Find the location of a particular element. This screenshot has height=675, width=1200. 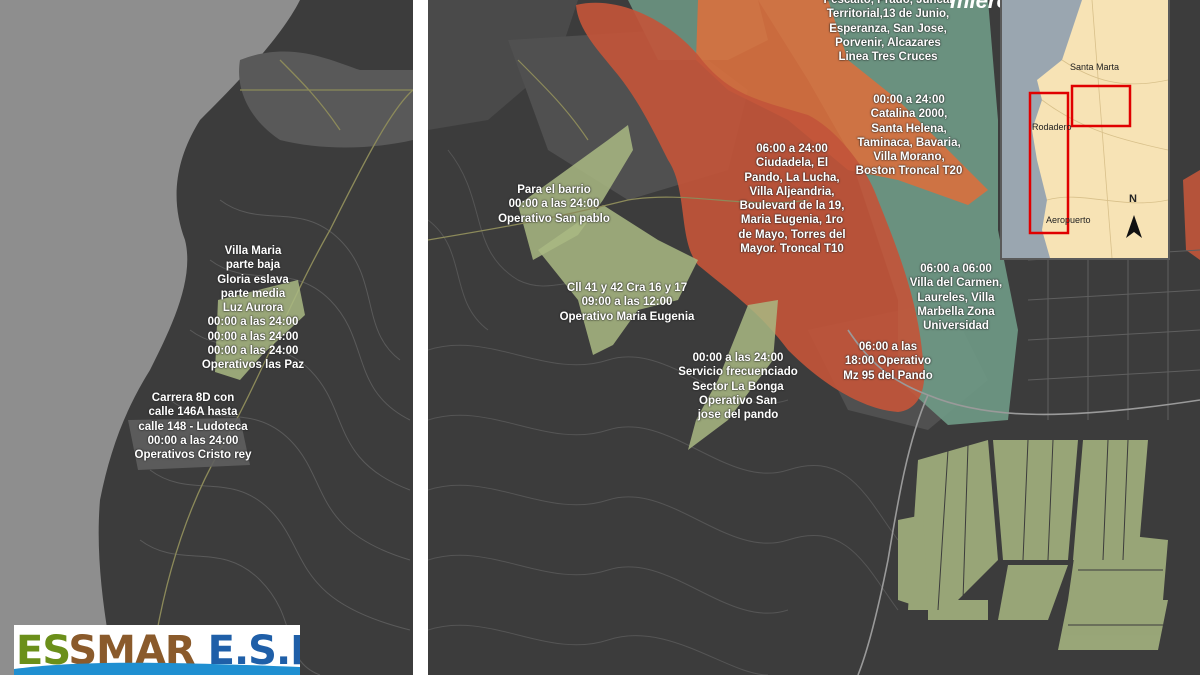

zone-la-bonga is located at coordinates (733, 375).